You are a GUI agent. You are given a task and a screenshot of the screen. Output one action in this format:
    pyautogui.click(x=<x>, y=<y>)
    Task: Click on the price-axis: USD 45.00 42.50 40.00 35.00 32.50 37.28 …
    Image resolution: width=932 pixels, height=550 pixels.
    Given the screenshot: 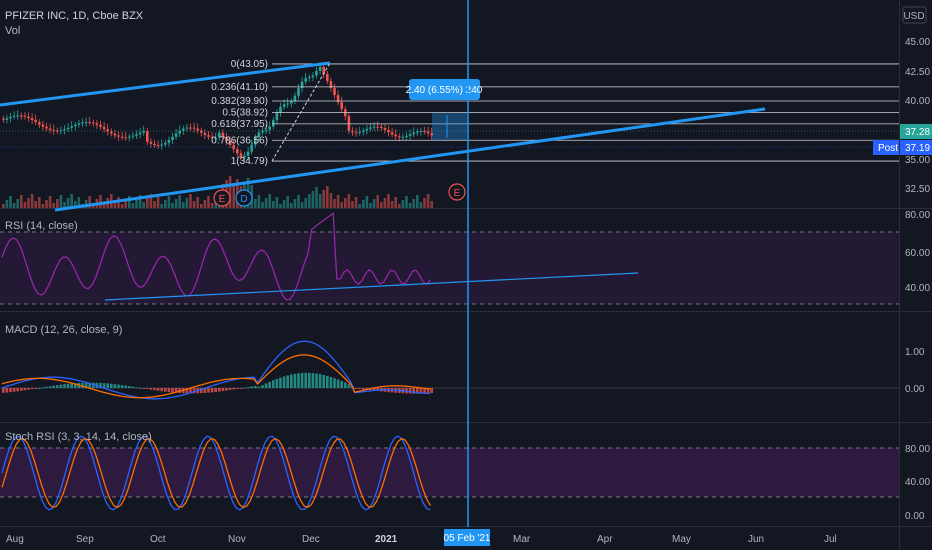 What is the action you would take?
    pyautogui.click(x=902, y=264)
    